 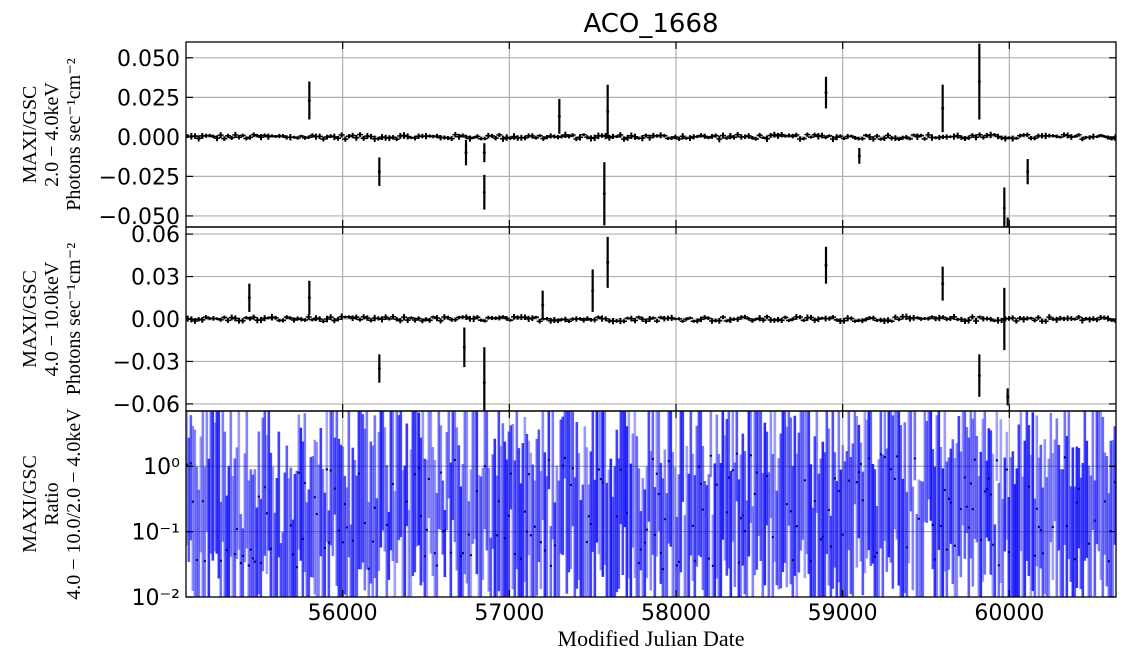 What do you see at coordinates (74, 319) in the screenshot?
I see `y-axis-label-line: Photons sec⁻¹cm⁻²` at bounding box center [74, 319].